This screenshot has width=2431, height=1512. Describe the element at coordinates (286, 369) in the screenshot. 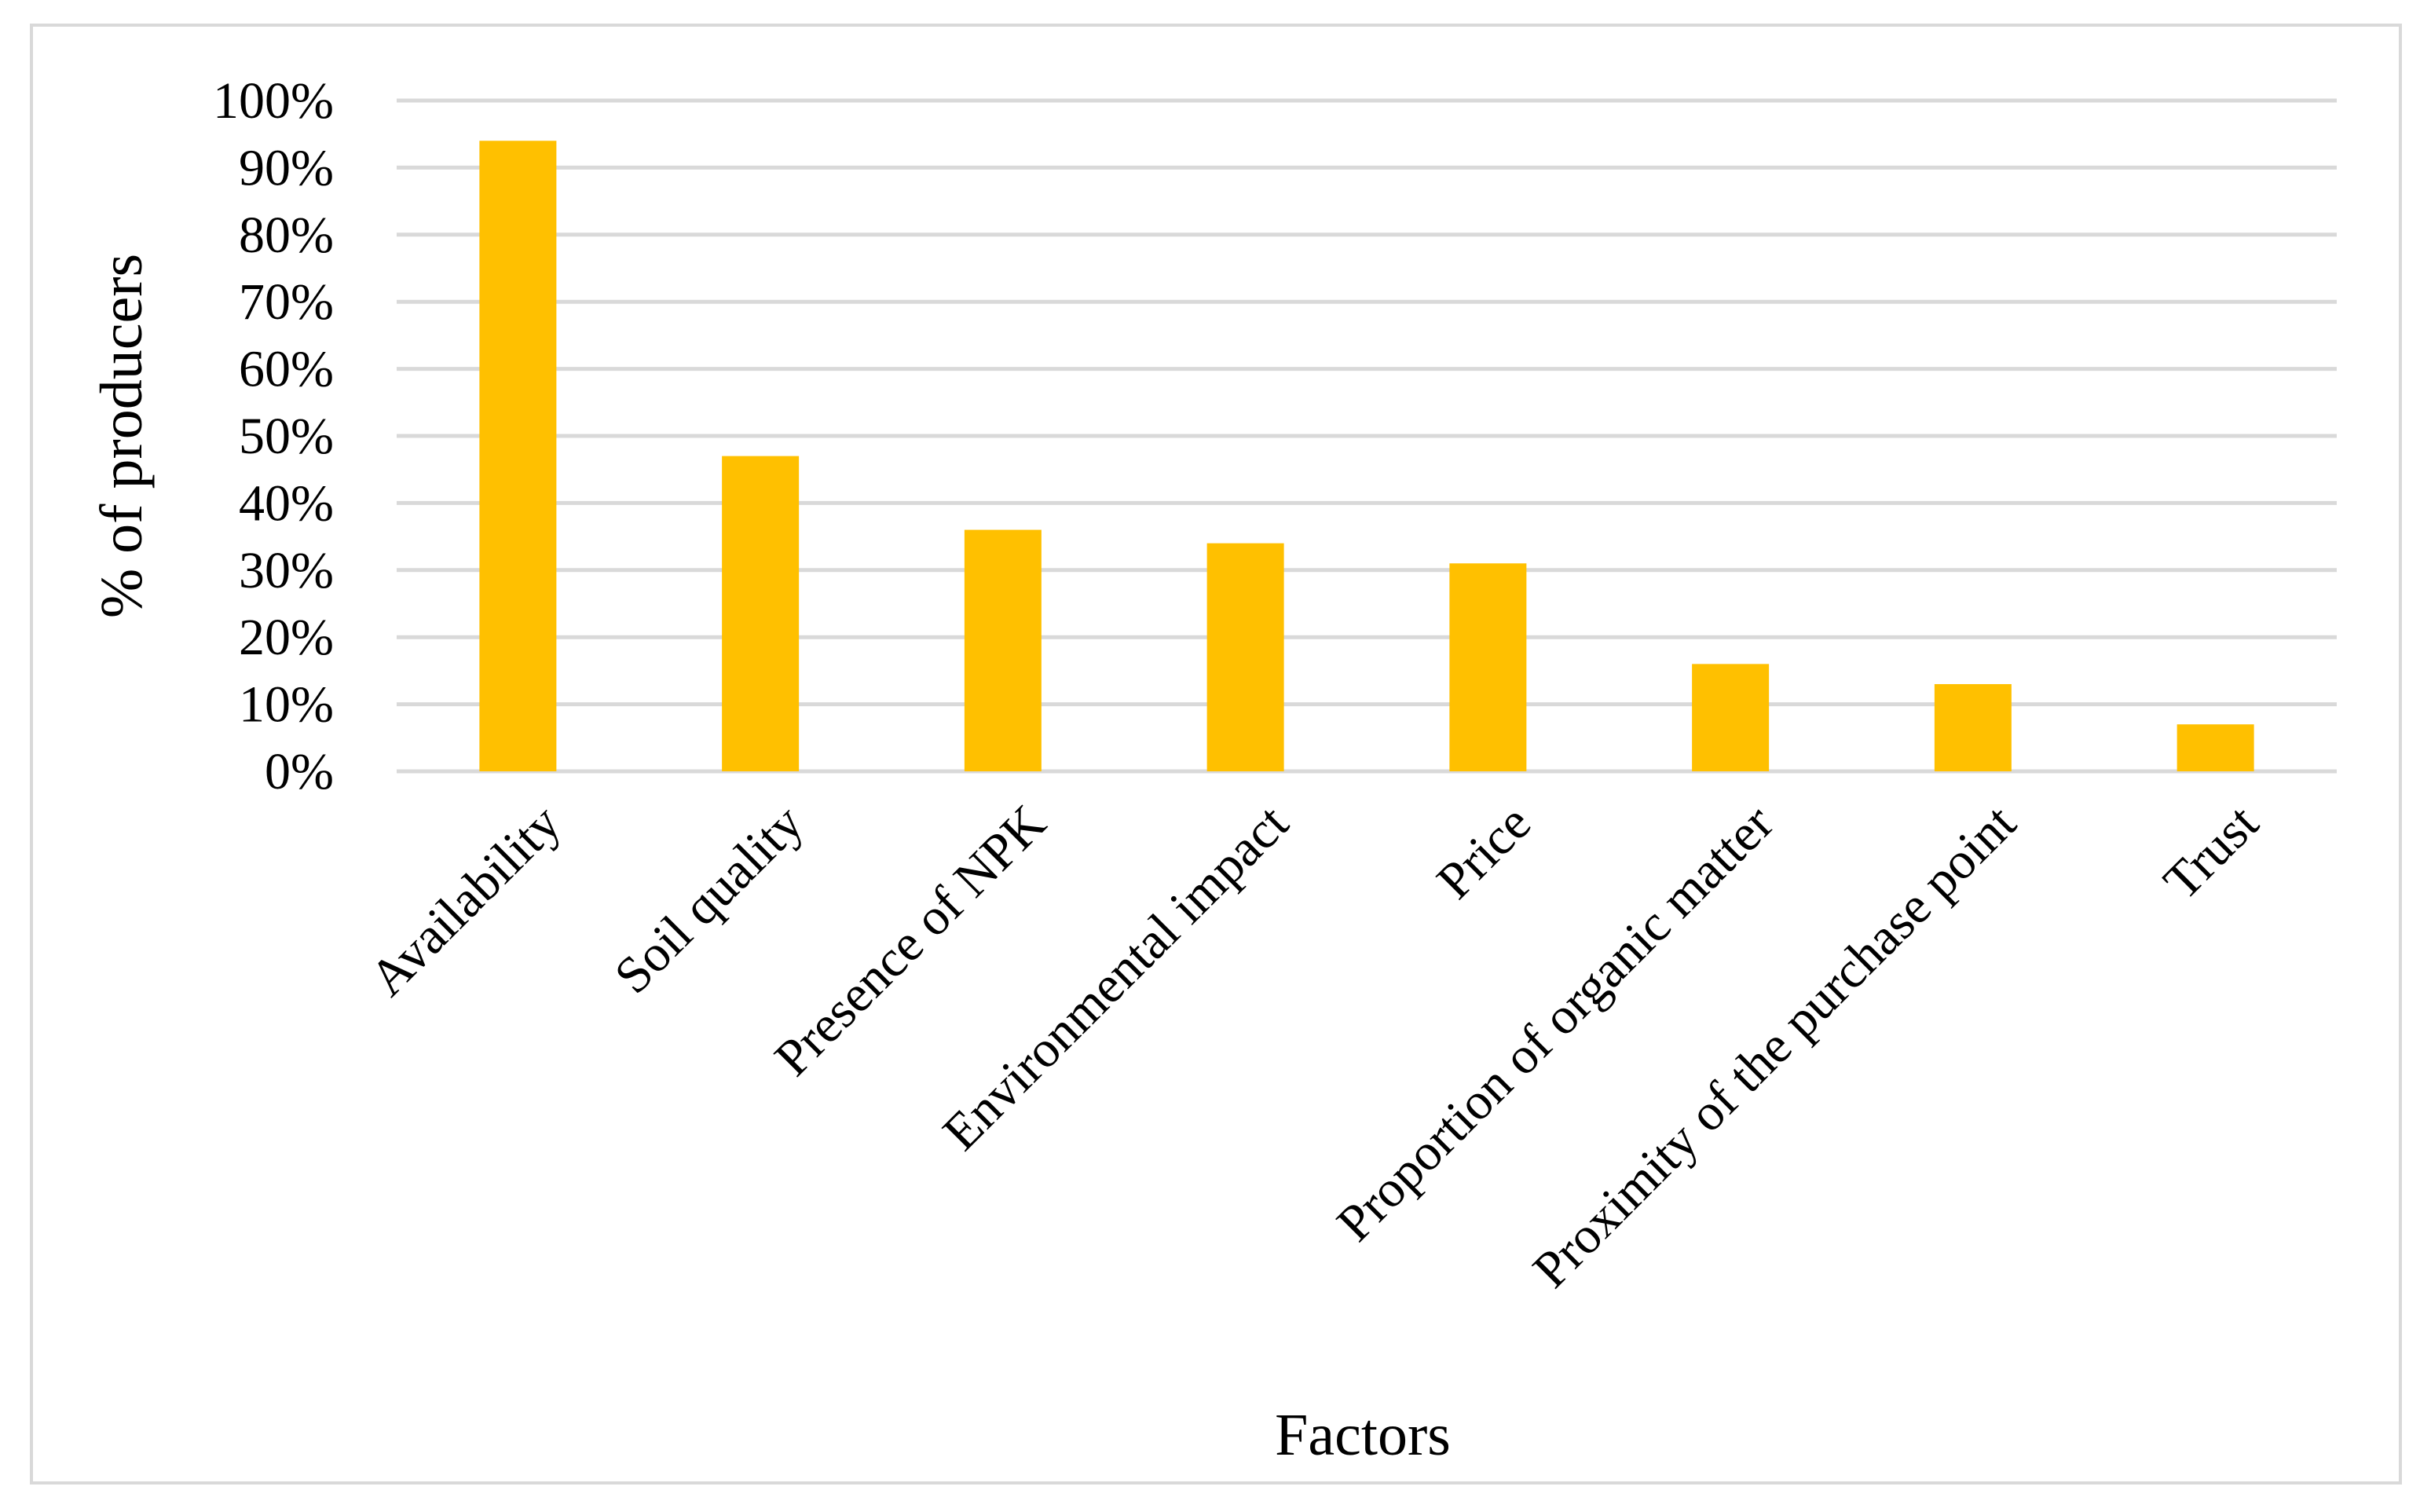

I see `y-tick-label: 60%` at that location.